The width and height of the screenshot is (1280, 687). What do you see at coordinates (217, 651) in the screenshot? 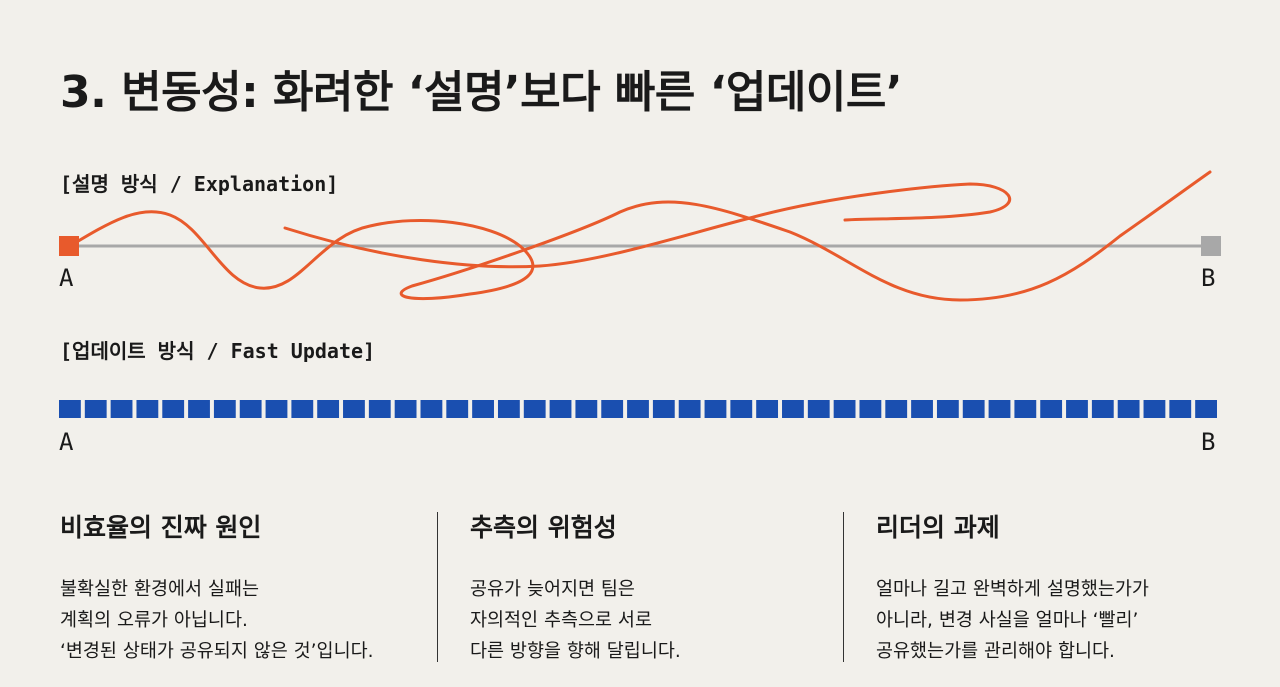
I see `column-line: ‘변경된 상태가 공유되지 않은 것’입니다.` at bounding box center [217, 651].